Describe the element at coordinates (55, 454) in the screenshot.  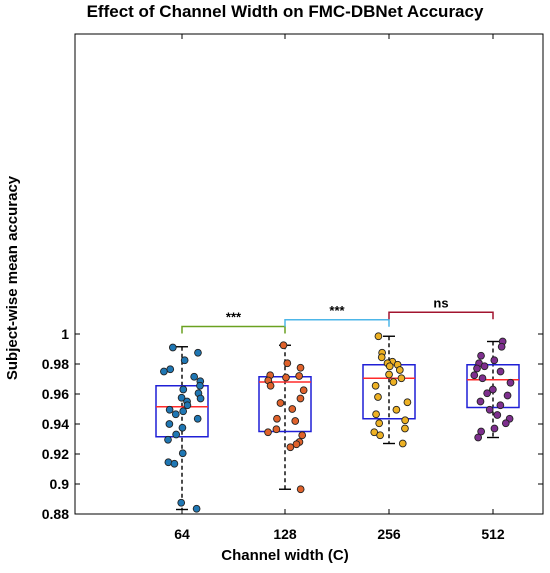
I see `y-tick-label: 0.92` at that location.